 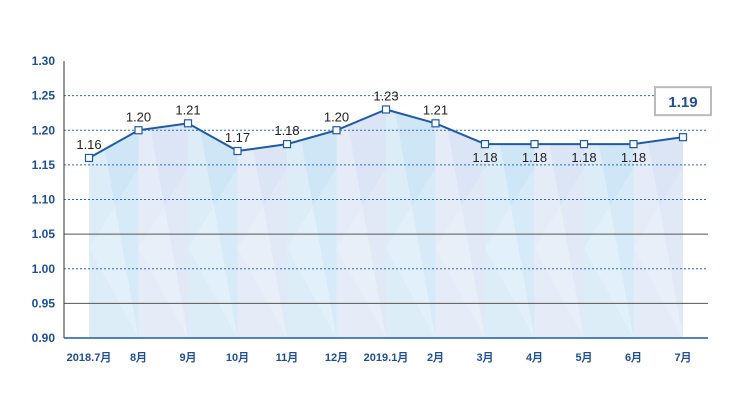 What do you see at coordinates (385, 95) in the screenshot?
I see `data-label: 1.23` at bounding box center [385, 95].